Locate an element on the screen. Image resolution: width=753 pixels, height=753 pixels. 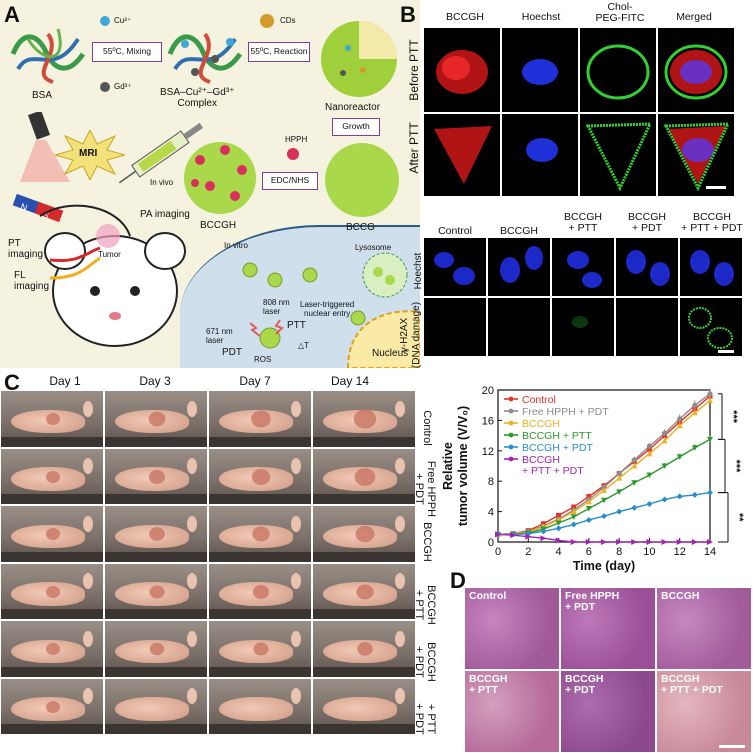
lysosome-label: Lysosome is located at coordinates (373, 247).